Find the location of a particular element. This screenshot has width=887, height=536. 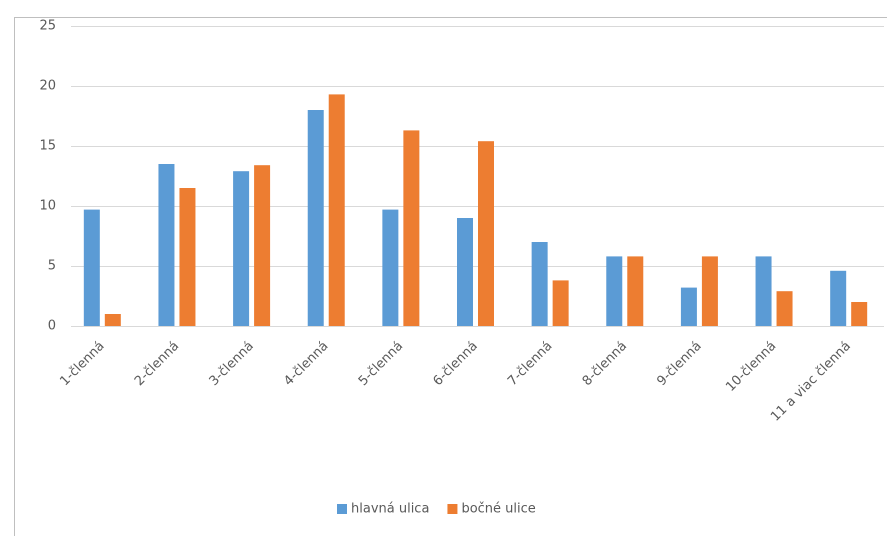

y-tick-label: 0 is located at coordinates (52, 326).